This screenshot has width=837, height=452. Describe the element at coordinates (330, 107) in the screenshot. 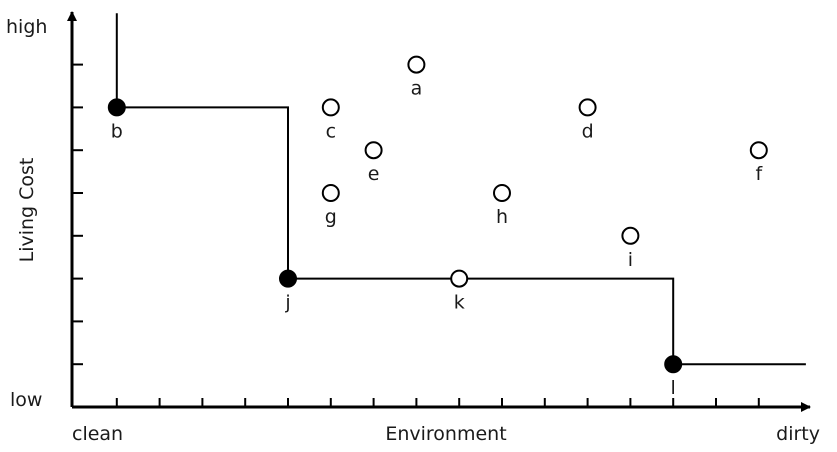

I see `point-c` at that location.